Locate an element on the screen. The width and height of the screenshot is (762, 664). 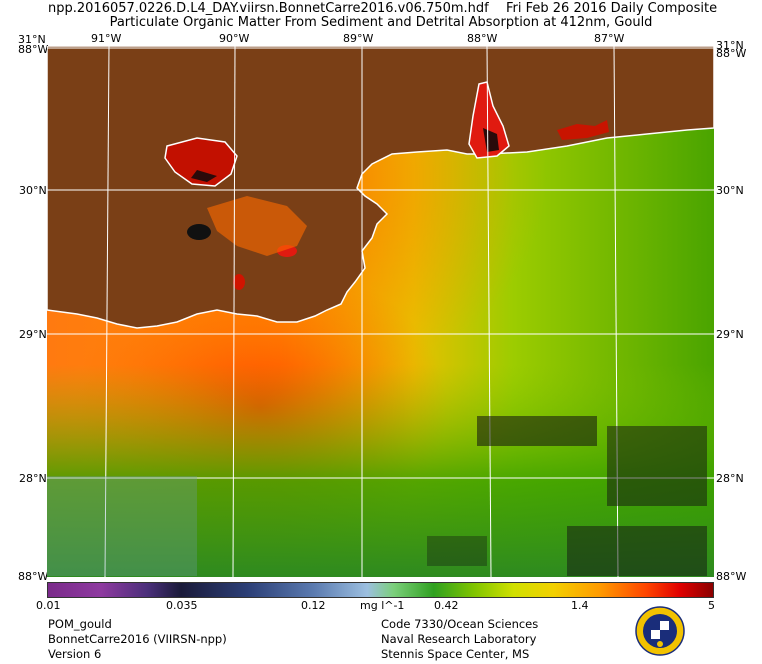
lon-tick-88w: 88°W is located at coordinates (482, 38).